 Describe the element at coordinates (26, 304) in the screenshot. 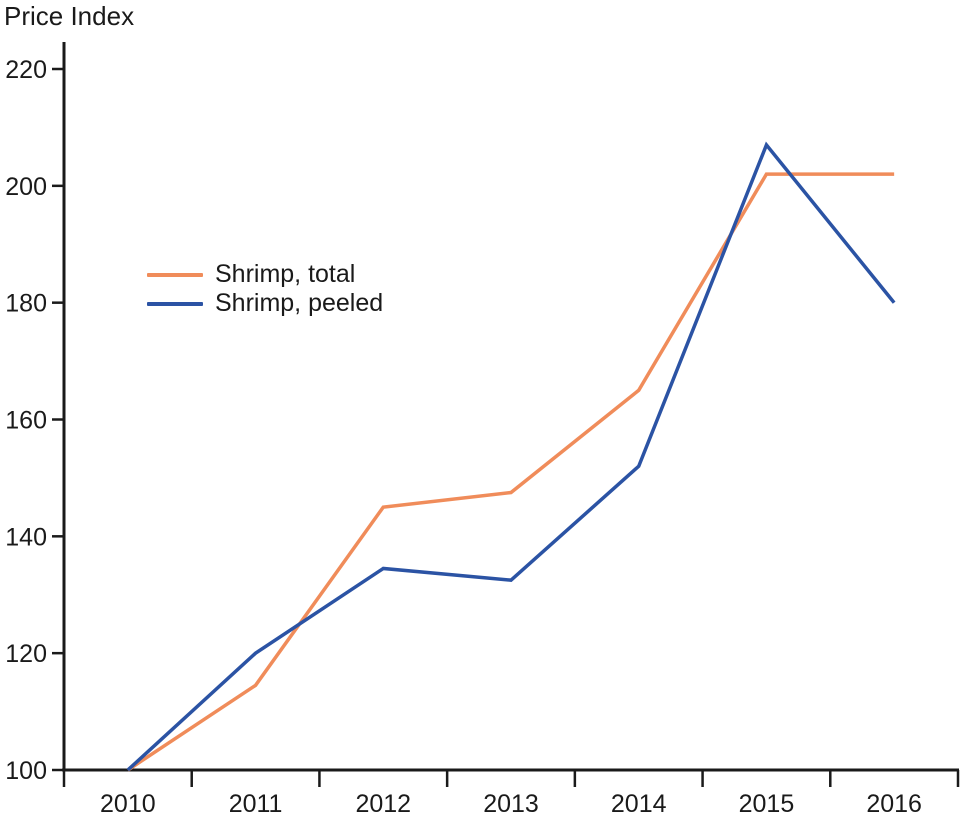

I see `y-tick-label: 180` at that location.